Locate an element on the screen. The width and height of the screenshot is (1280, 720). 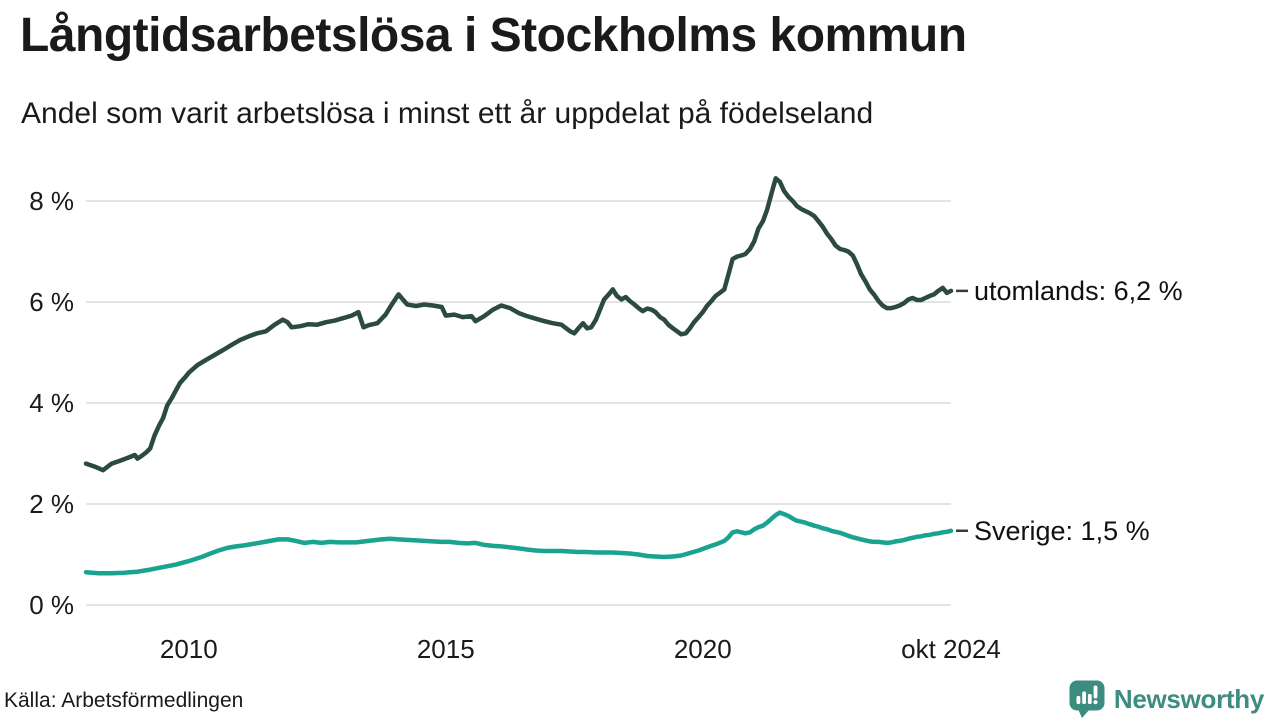
x-tick-label: 2020 is located at coordinates (703, 649).